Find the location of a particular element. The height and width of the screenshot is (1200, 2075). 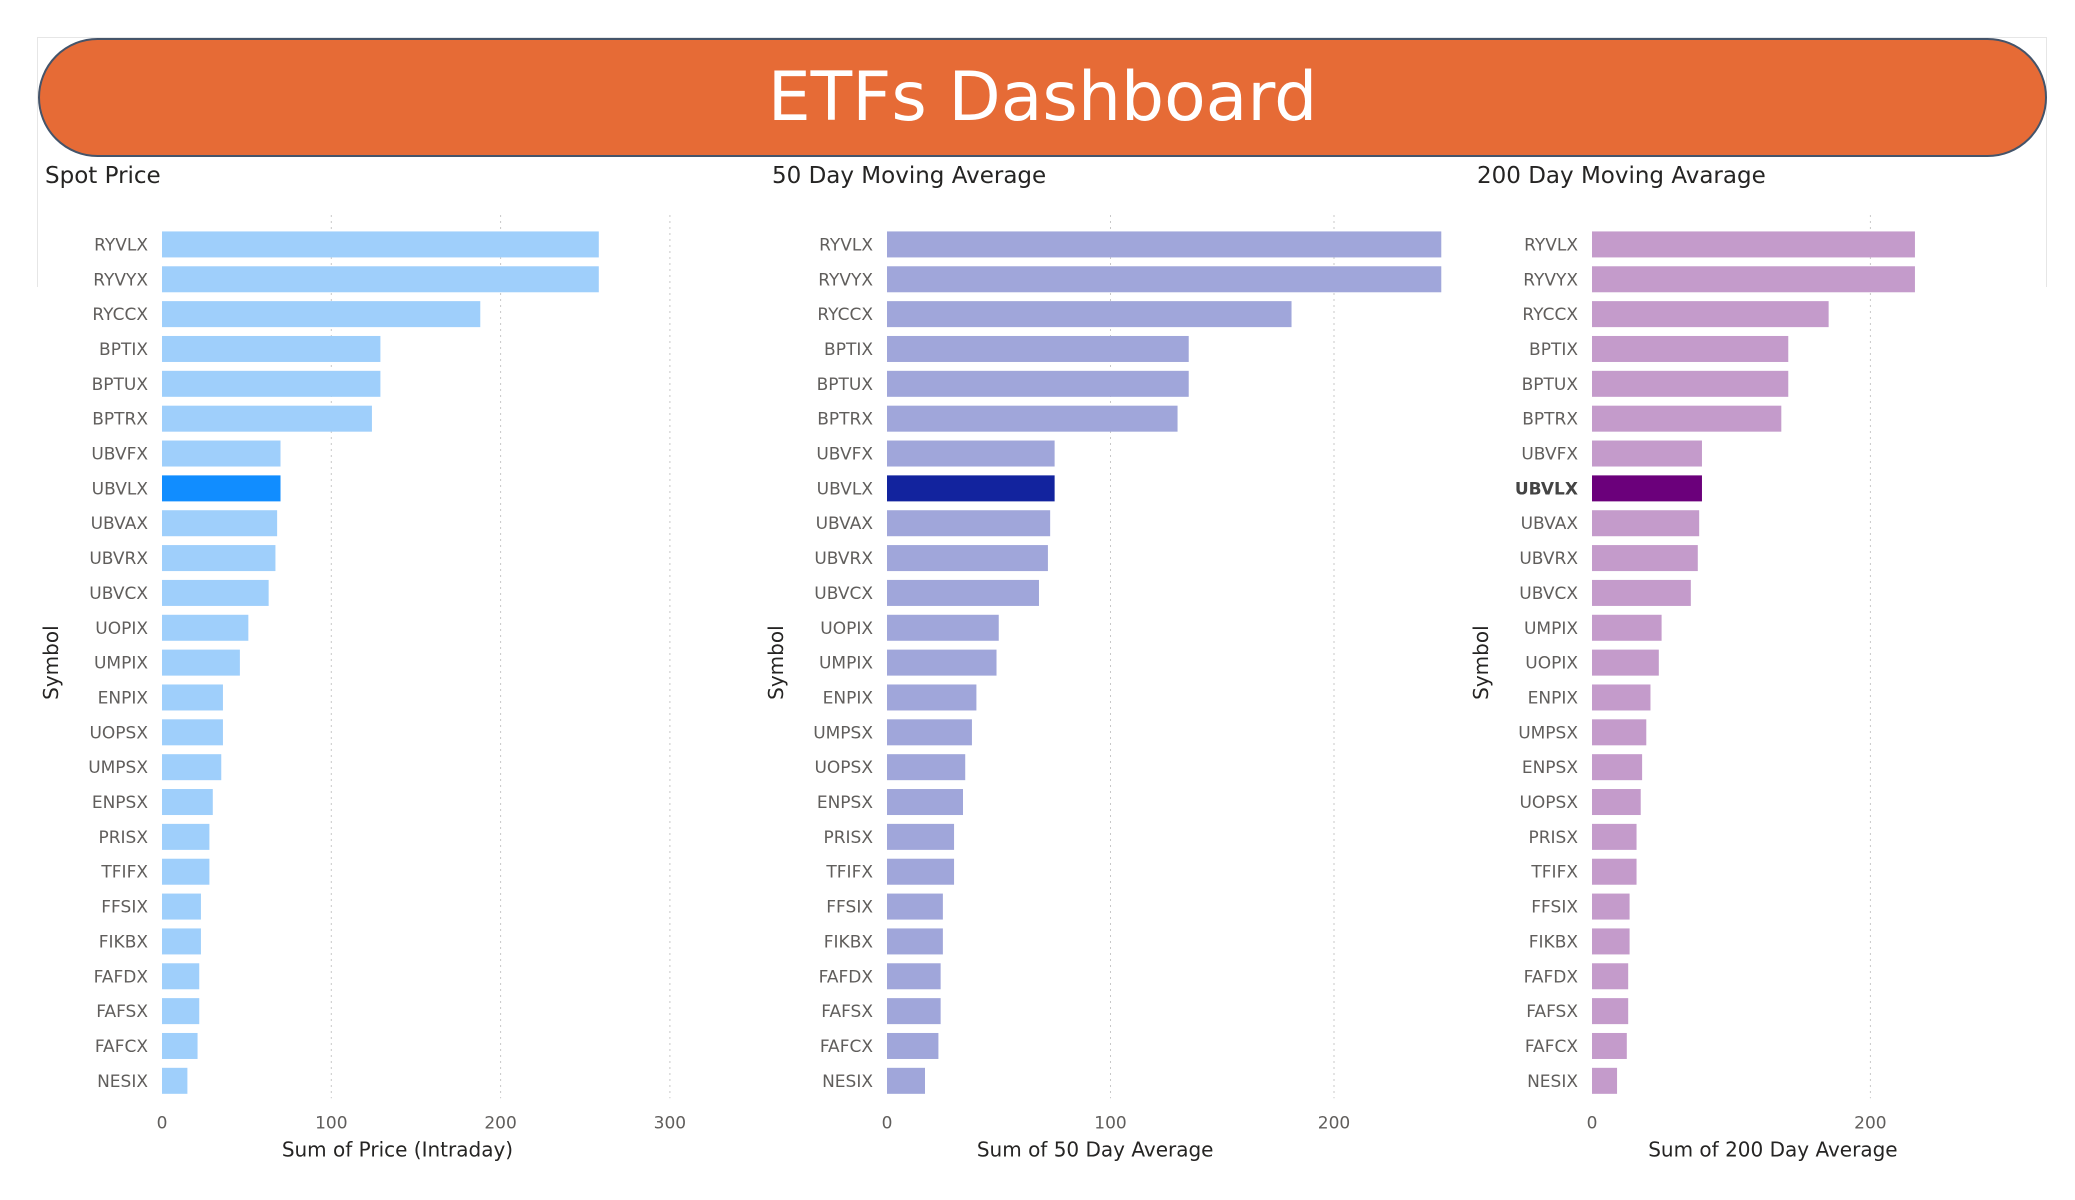

bar-uopsx is located at coordinates (192, 732).